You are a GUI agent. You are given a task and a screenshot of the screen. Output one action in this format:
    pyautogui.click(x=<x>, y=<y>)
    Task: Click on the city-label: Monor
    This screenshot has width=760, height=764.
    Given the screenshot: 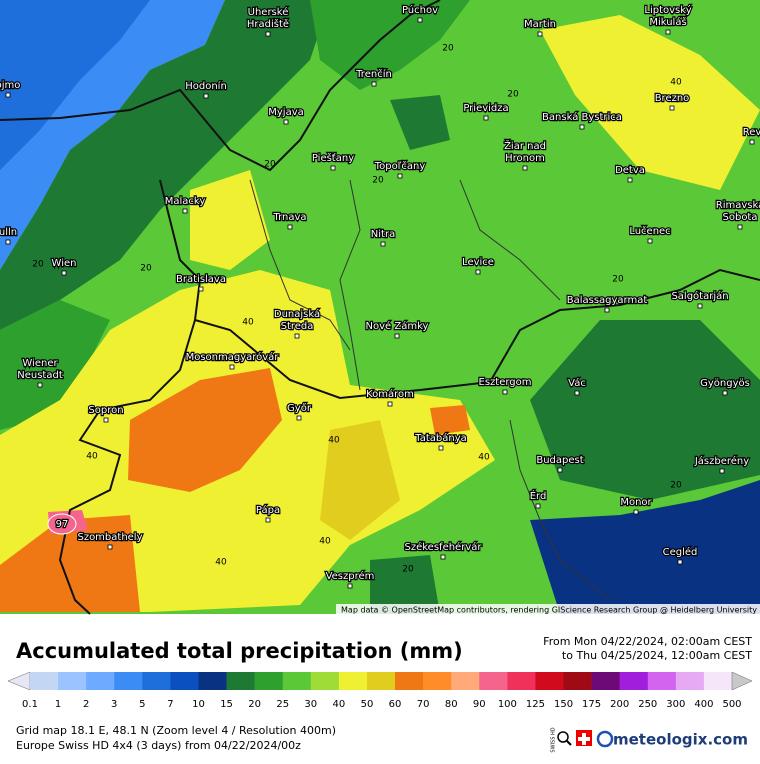 What is the action you would take?
    pyautogui.click(x=636, y=502)
    